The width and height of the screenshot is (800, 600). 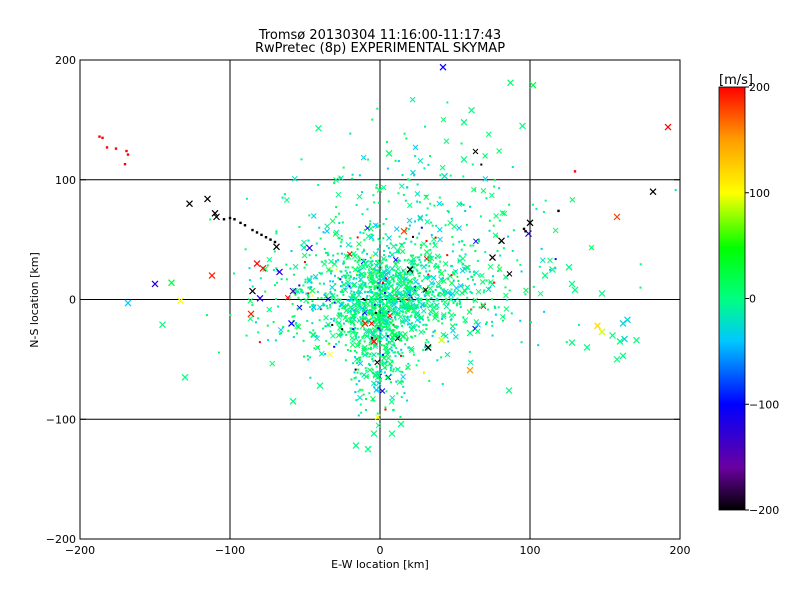 What do you see at coordinates (126, 151) in the screenshot?
I see `dot-marker` at bounding box center [126, 151].